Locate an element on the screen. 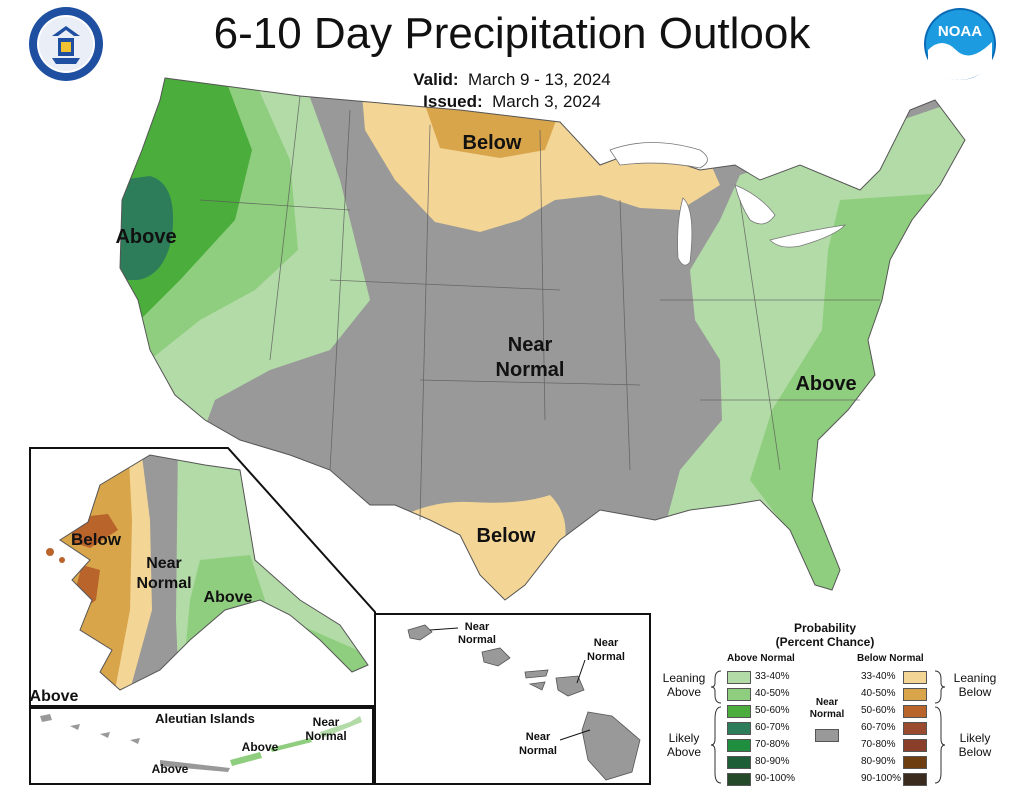 This screenshot has width=1024, height=791. legend-title-2: (Percent Chance) is located at coordinates (825, 642).